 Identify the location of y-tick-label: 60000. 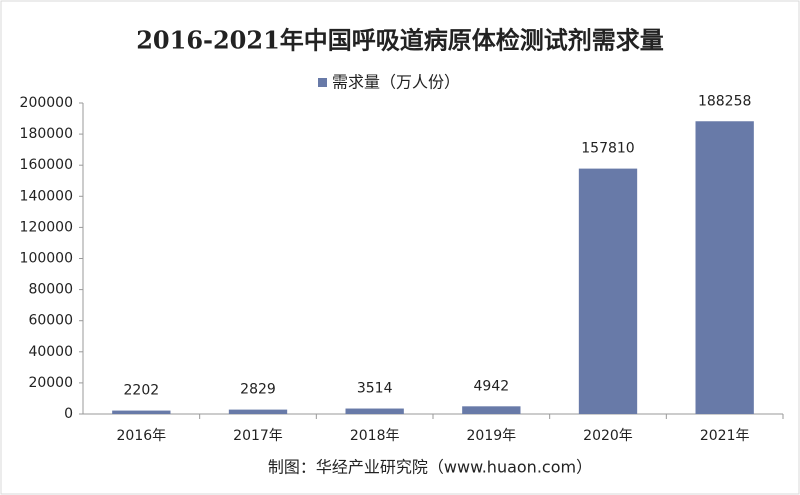
(50, 321).